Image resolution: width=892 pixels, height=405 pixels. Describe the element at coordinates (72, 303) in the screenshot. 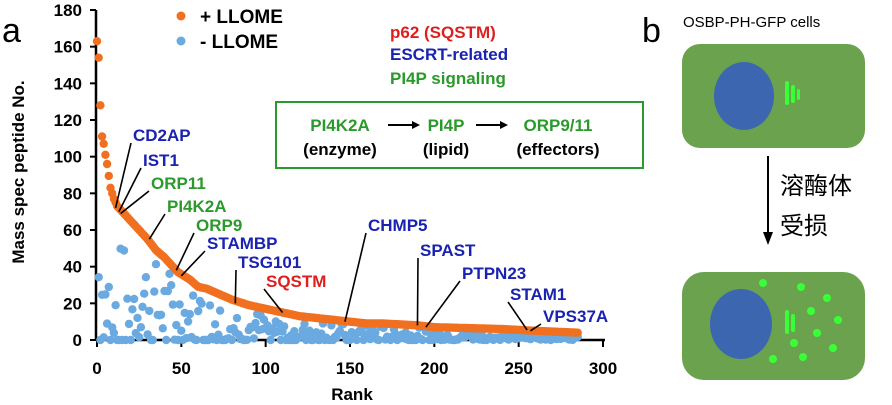

I see `y-tick-label: 20` at that location.